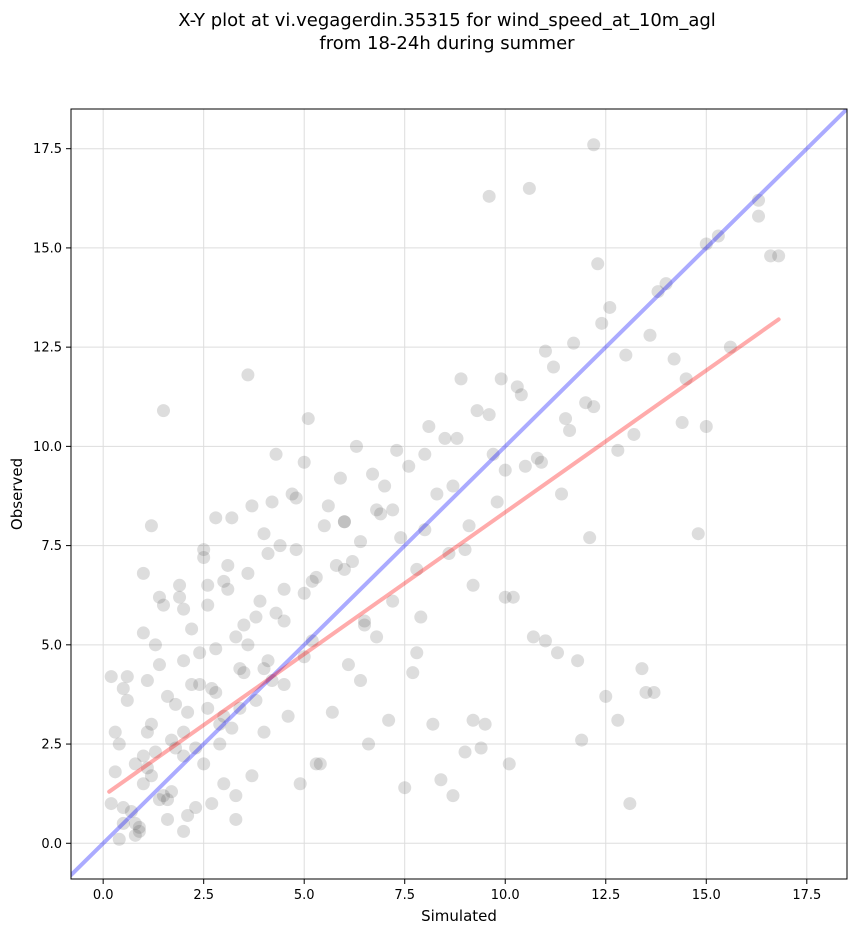  What do you see at coordinates (404, 895) in the screenshot?
I see `x-tick-label: 7.5` at bounding box center [404, 895].